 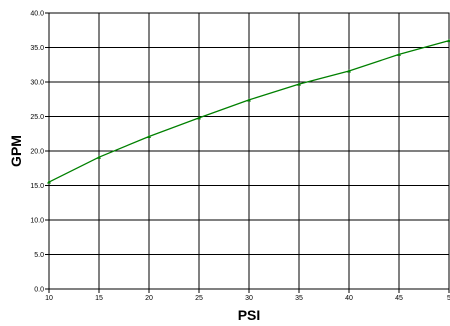 I want to click on y-tick-label: 25.0, so click(x=37, y=117).